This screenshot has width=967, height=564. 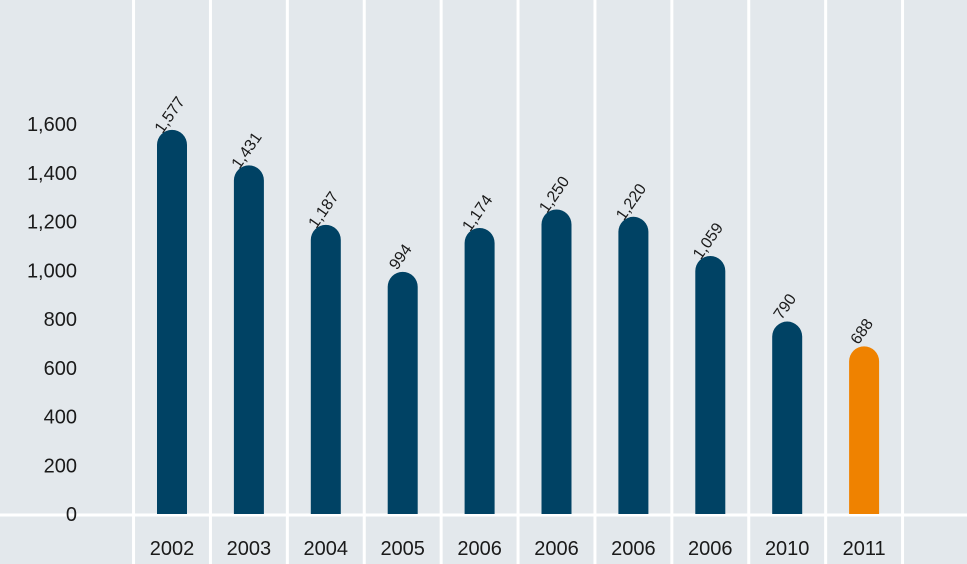 What do you see at coordinates (71, 515) in the screenshot?
I see `y-tick-label: 0` at bounding box center [71, 515].